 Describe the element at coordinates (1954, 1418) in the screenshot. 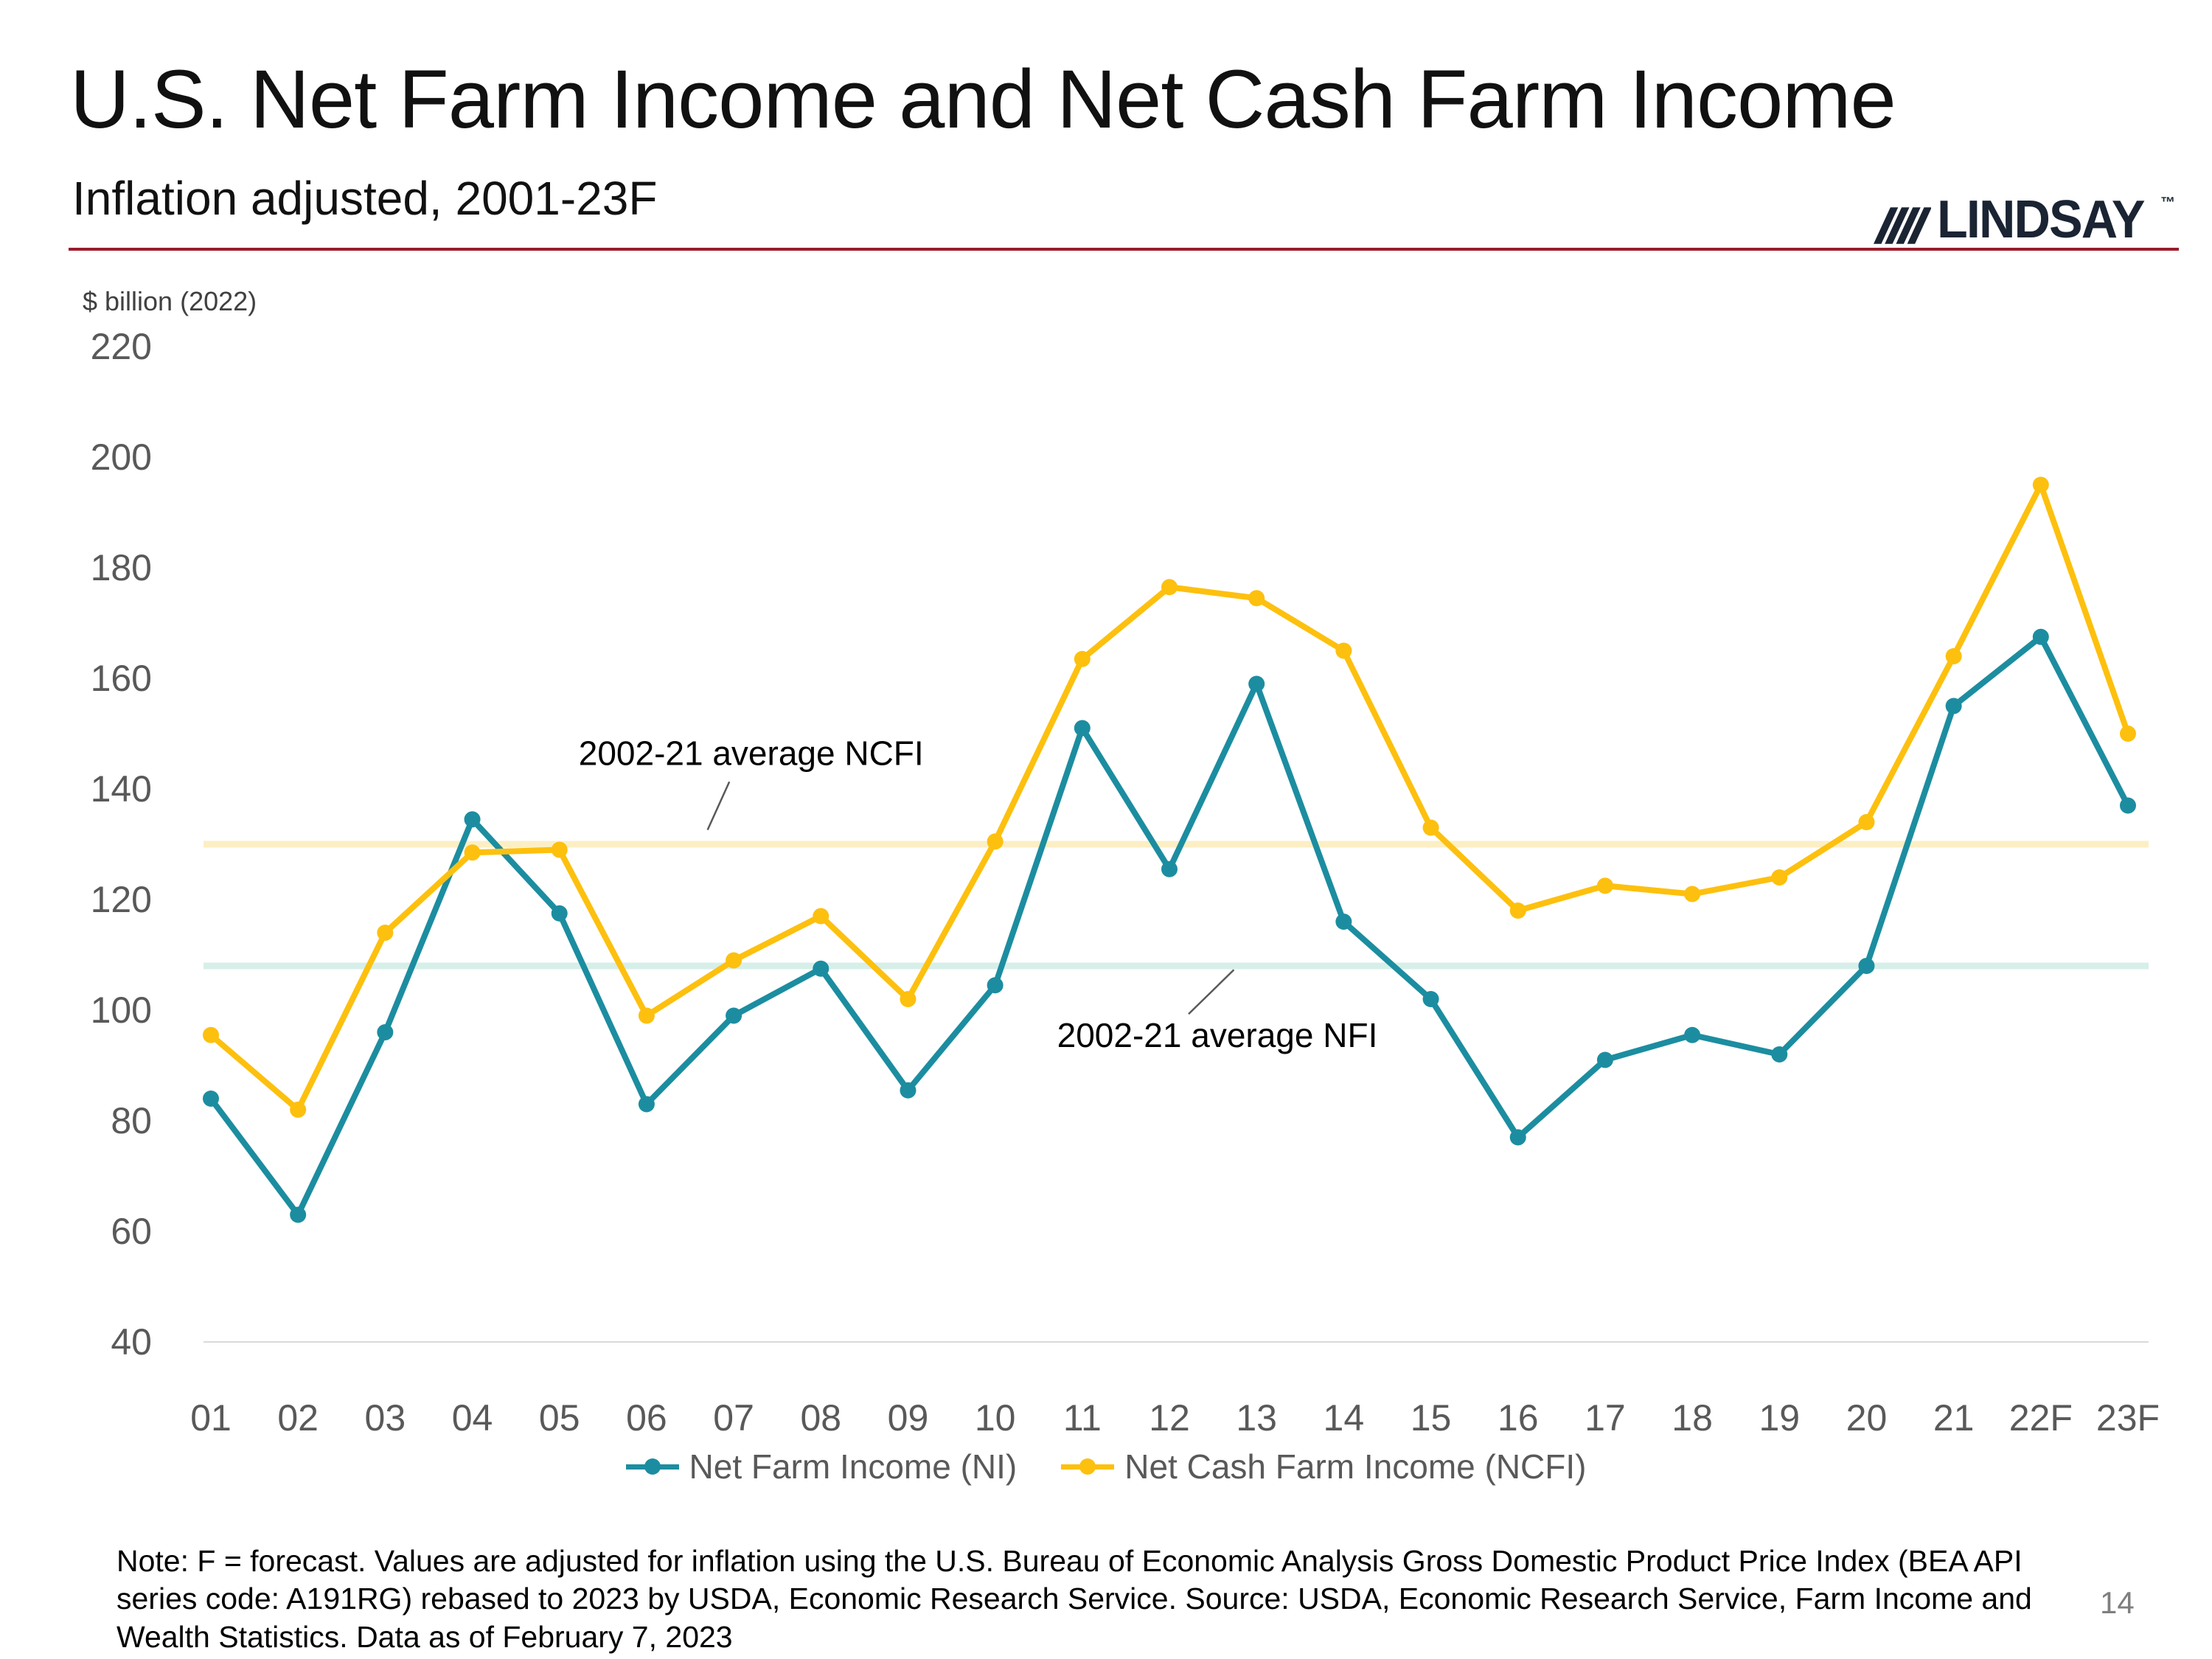

I see `x-tick-label: 21` at that location.